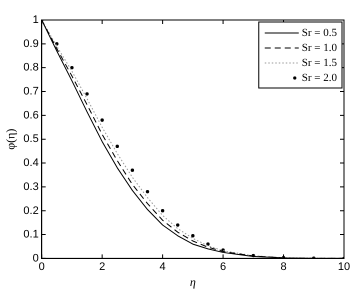  I want to click on legend-label: Sr = 0.5, so click(320, 32).